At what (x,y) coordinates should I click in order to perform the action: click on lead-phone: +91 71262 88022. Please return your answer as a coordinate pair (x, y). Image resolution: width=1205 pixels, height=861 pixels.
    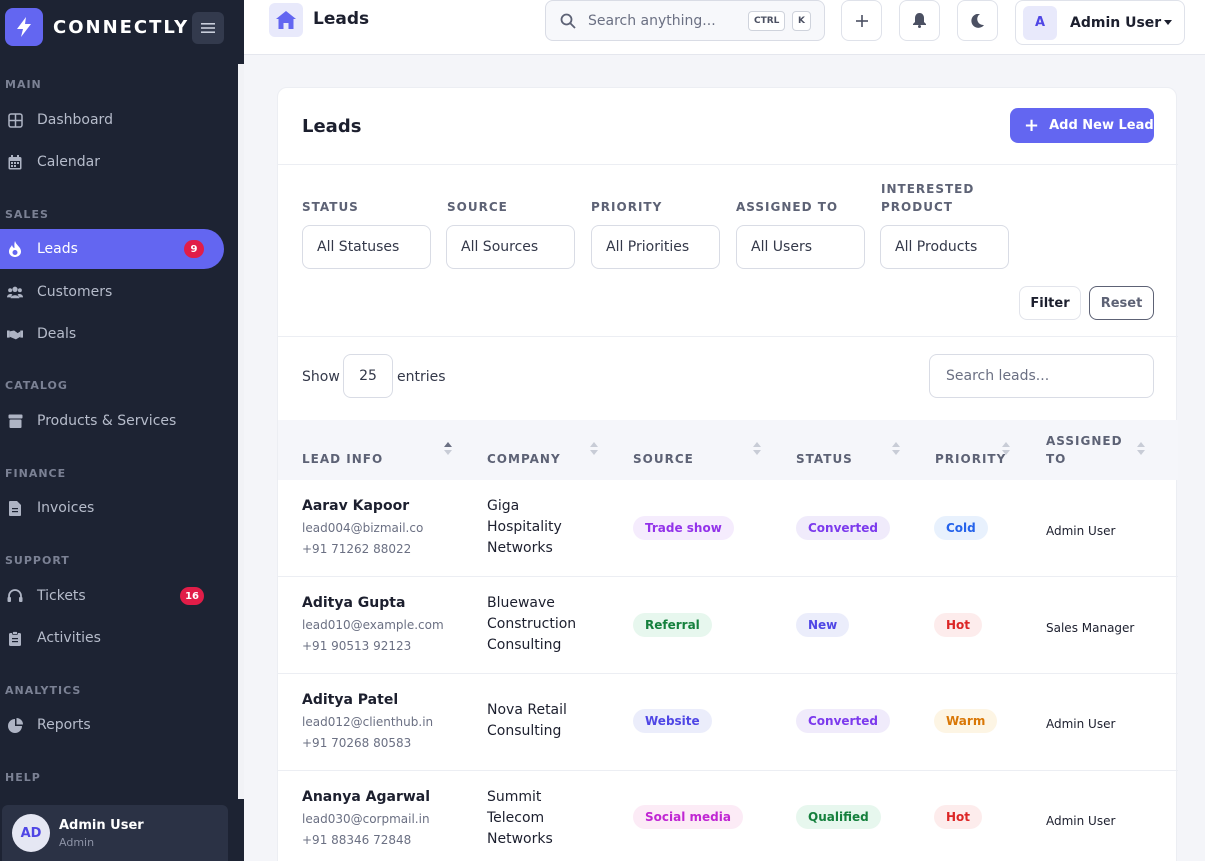
    Looking at the image, I should click on (357, 549).